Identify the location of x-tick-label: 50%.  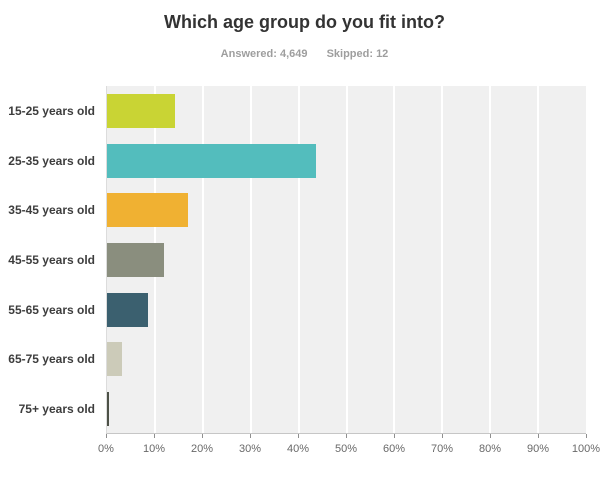
(346, 449).